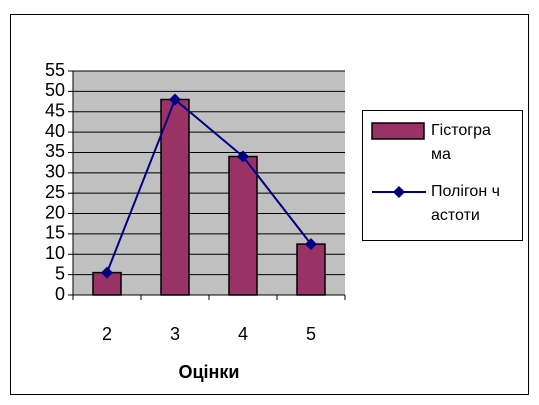 The height and width of the screenshot is (405, 539). What do you see at coordinates (399, 192) in the screenshot?
I see `legend-marker` at bounding box center [399, 192].